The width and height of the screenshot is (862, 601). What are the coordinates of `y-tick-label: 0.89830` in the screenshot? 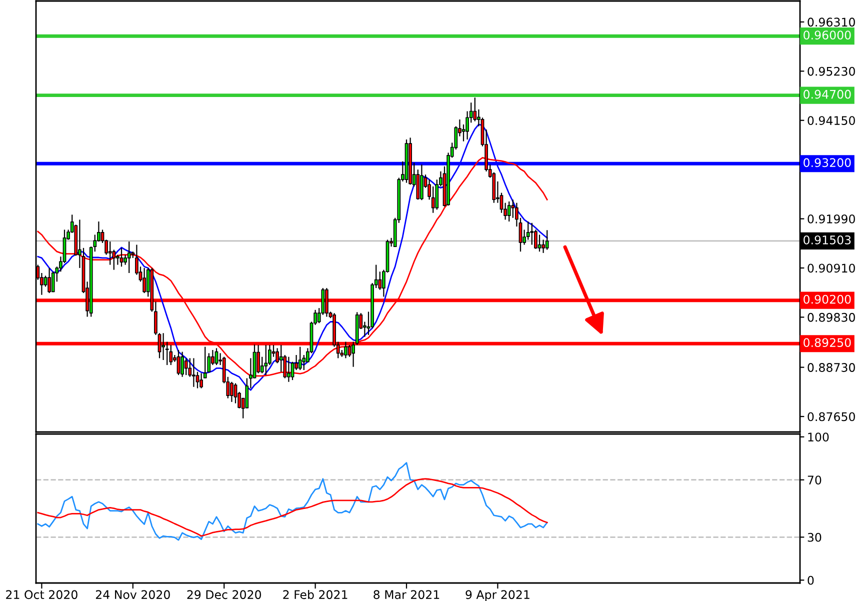 It's located at (831, 317).